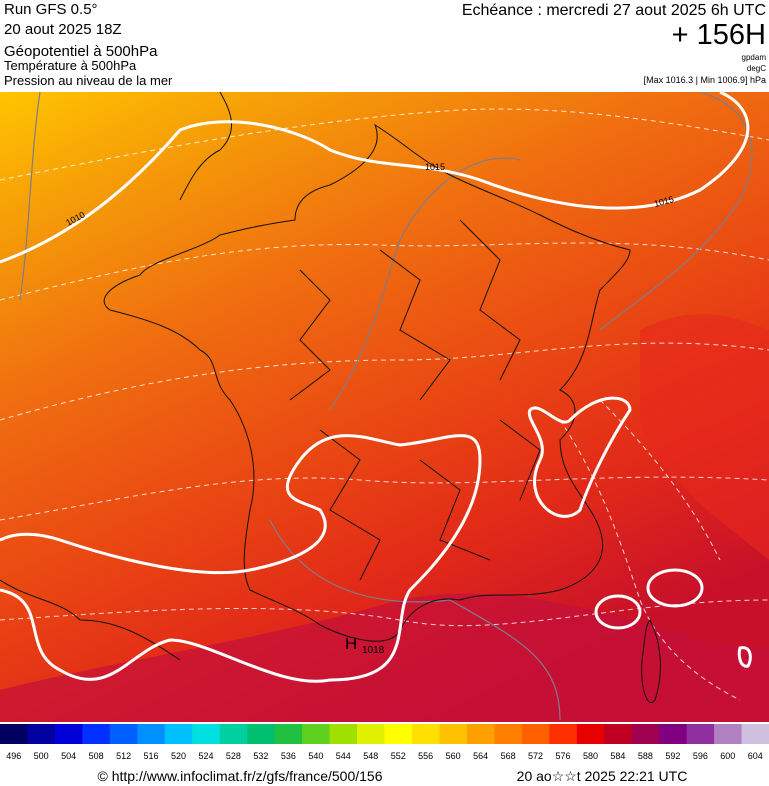 The height and width of the screenshot is (786, 769). I want to click on scale-label: 532, so click(260, 756).